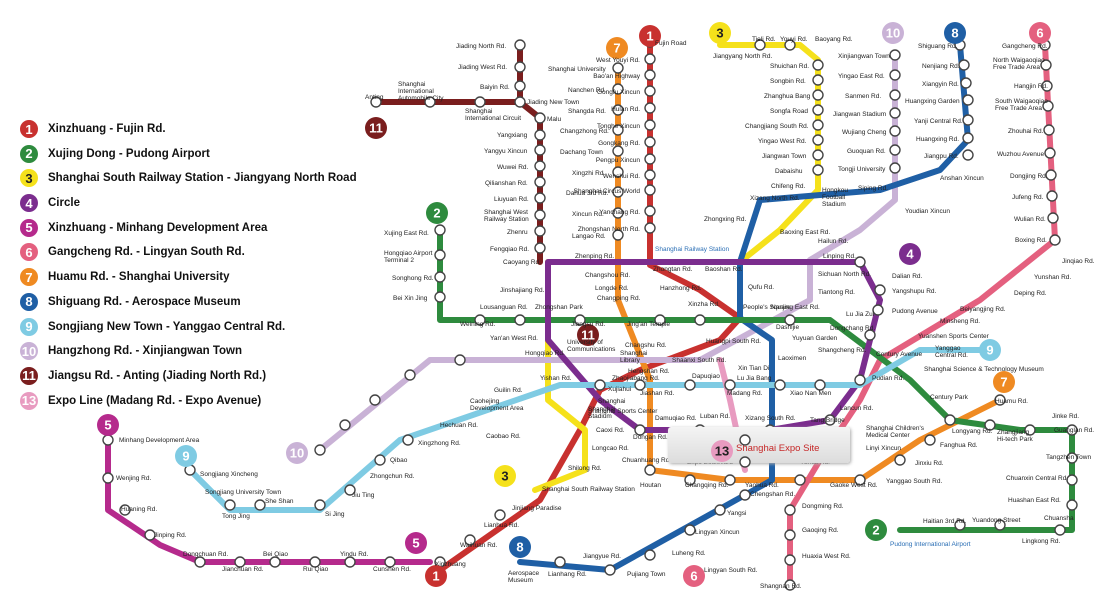  I want to click on line-9-badge, so click(990, 350).